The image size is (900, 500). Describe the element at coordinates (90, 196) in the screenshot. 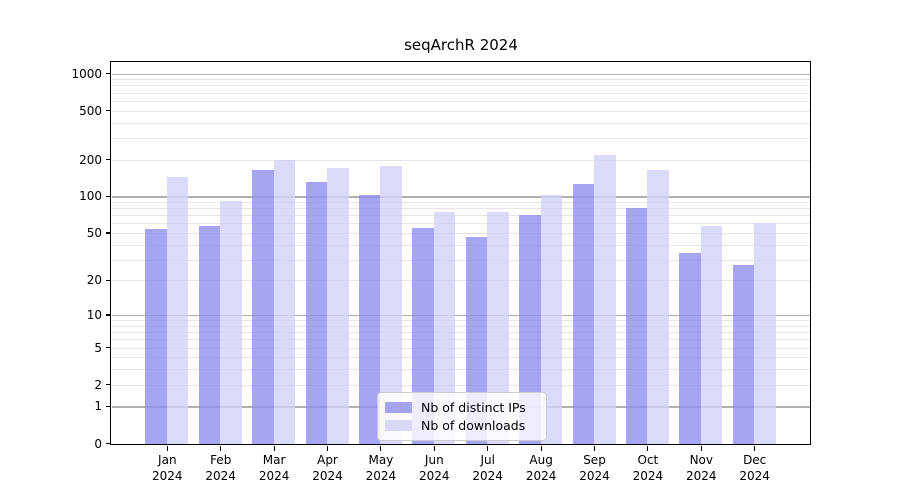

I see `y-tick-label: 100` at that location.